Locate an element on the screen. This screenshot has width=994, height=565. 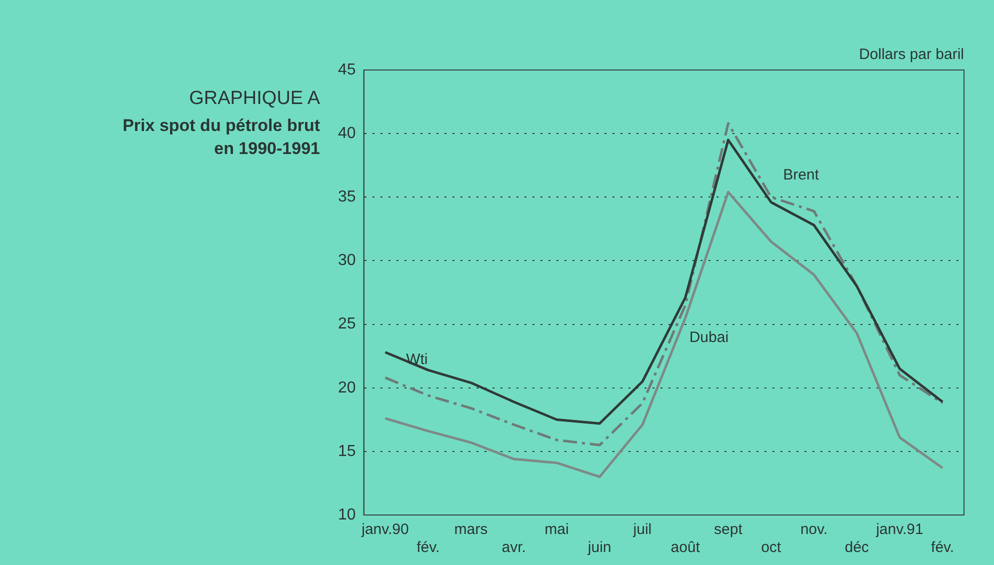
series-label: Wti is located at coordinates (417, 359).